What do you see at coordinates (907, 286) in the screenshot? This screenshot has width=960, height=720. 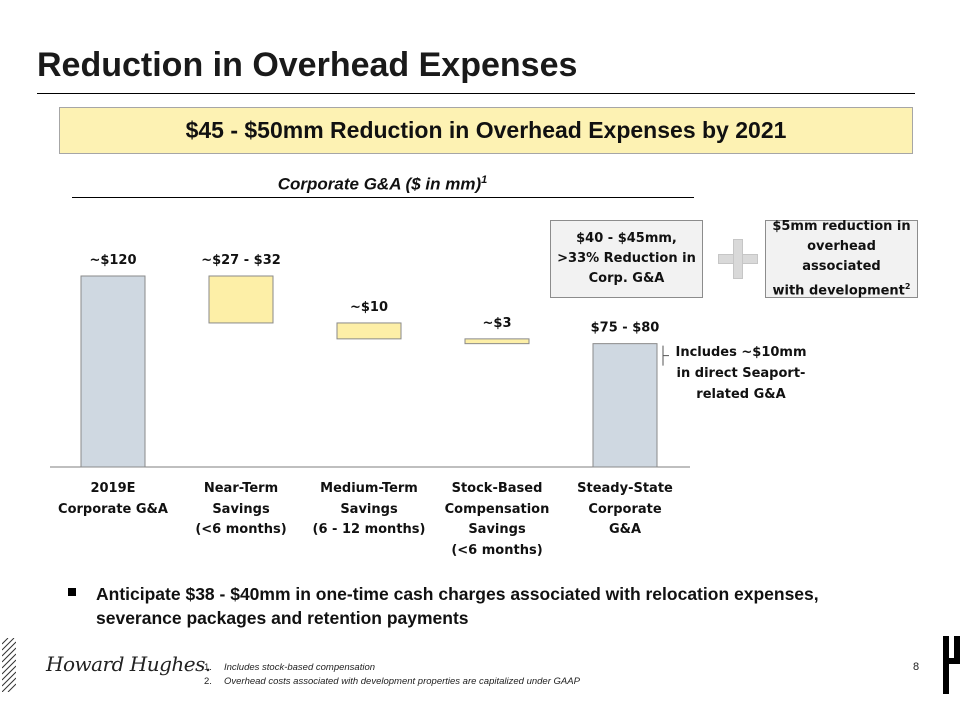 I see `development-footnote-marker: 2` at bounding box center [907, 286].